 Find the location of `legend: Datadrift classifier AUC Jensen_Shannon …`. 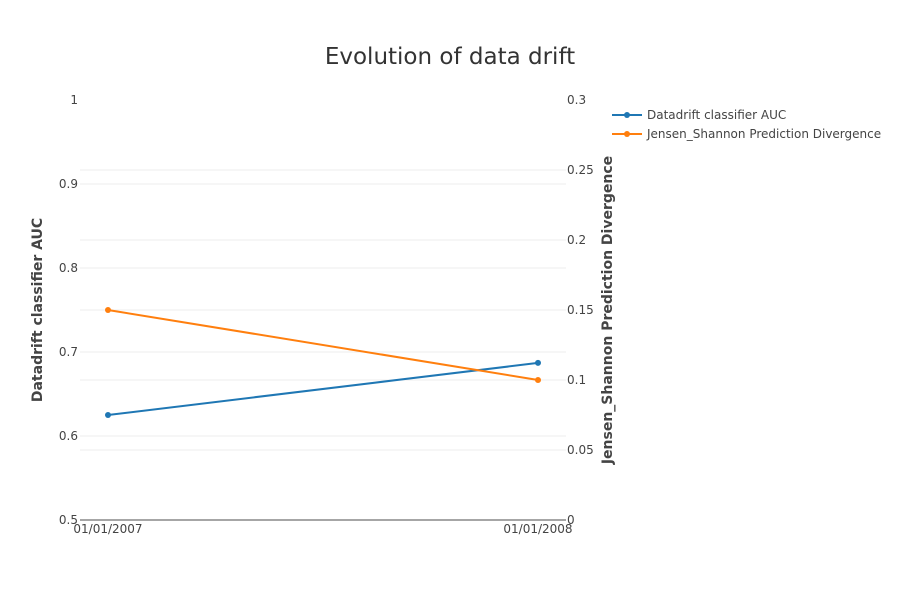

legend: Datadrift classifier AUC Jensen_Shannon … is located at coordinates (746, 124).